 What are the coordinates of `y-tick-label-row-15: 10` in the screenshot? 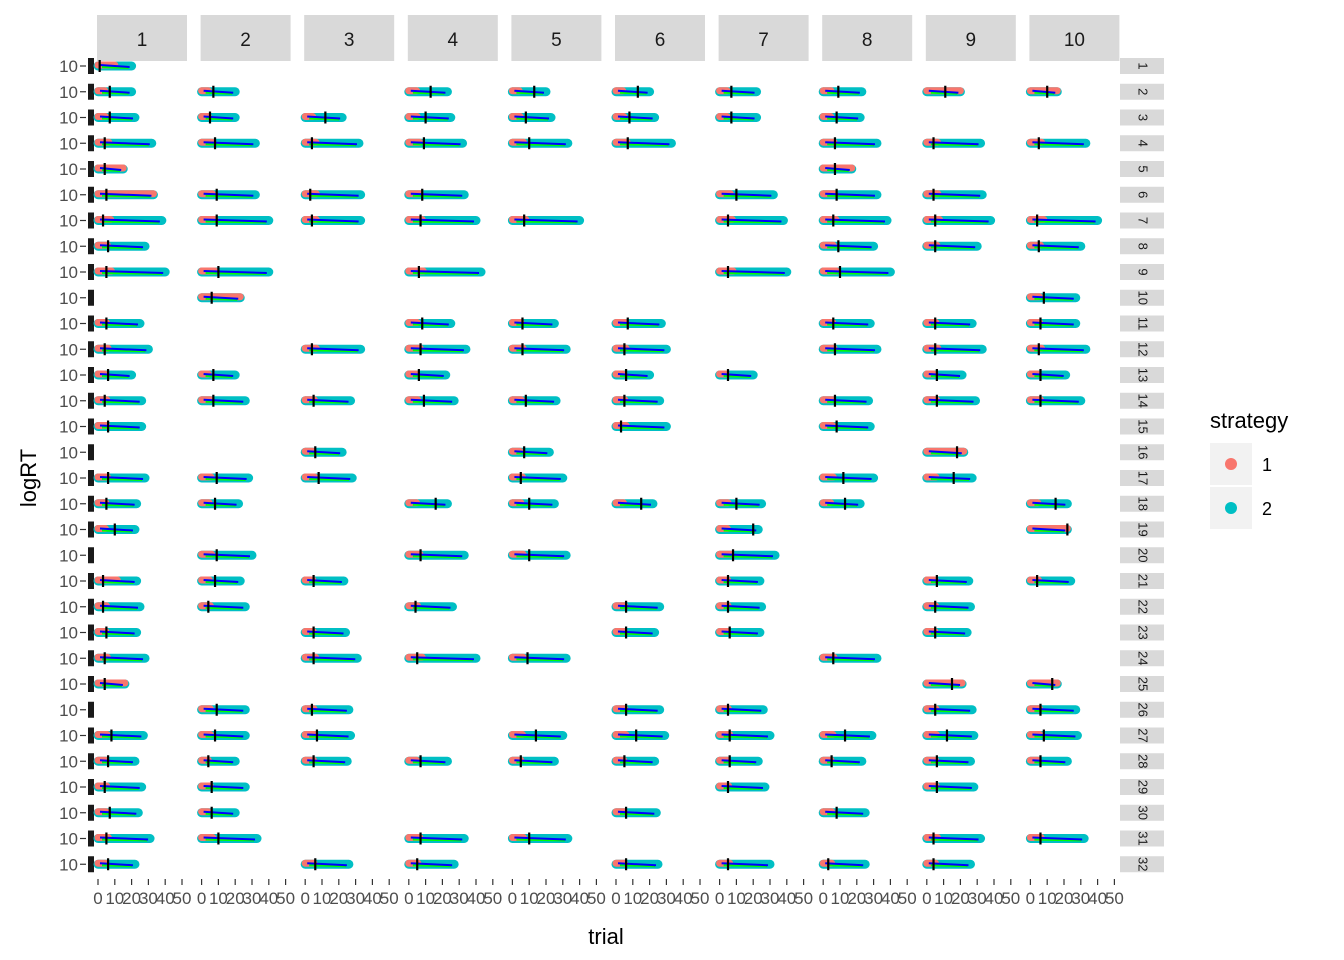 It's located at (68, 427).